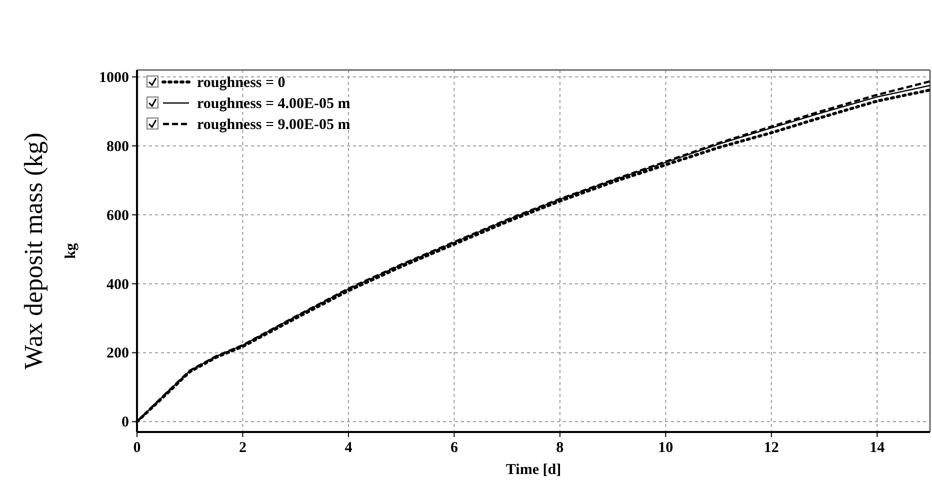 Image resolution: width=932 pixels, height=484 pixels. I want to click on y-tick-label: 200, so click(117, 354).